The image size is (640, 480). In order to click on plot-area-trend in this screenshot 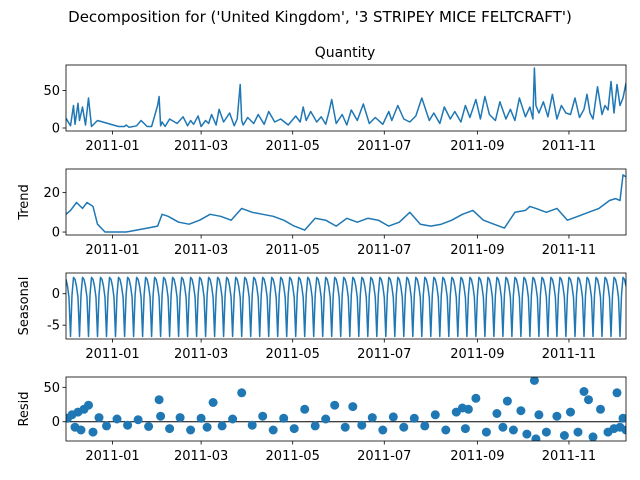, I will do `click(346, 203)`.